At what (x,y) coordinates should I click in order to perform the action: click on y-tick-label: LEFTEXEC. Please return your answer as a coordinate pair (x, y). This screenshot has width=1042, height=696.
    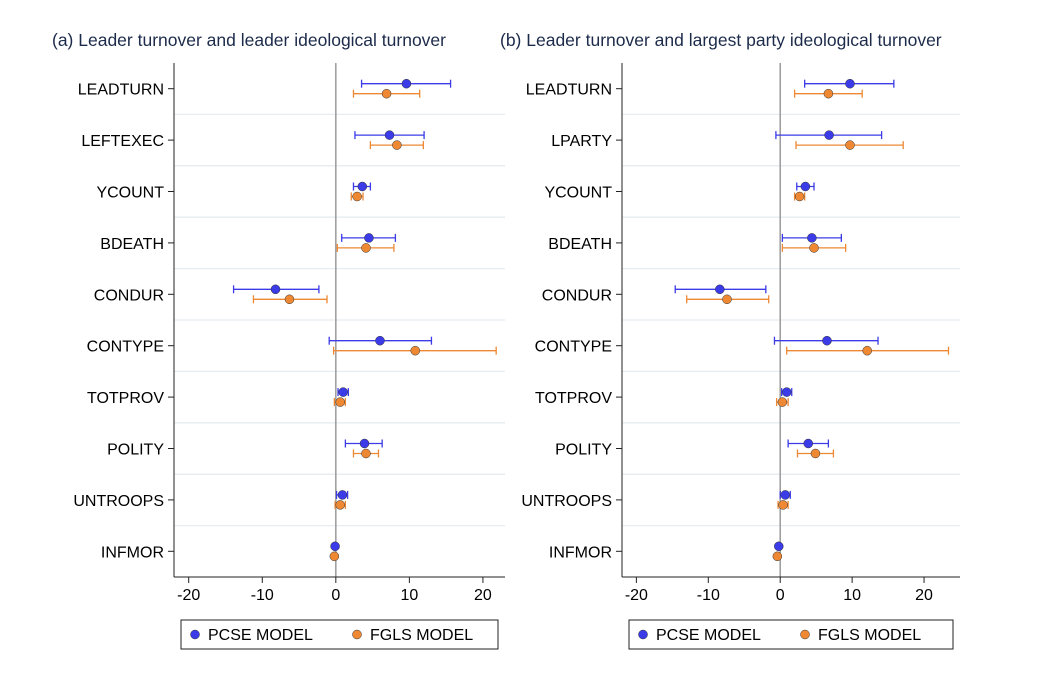
    Looking at the image, I should click on (122, 141).